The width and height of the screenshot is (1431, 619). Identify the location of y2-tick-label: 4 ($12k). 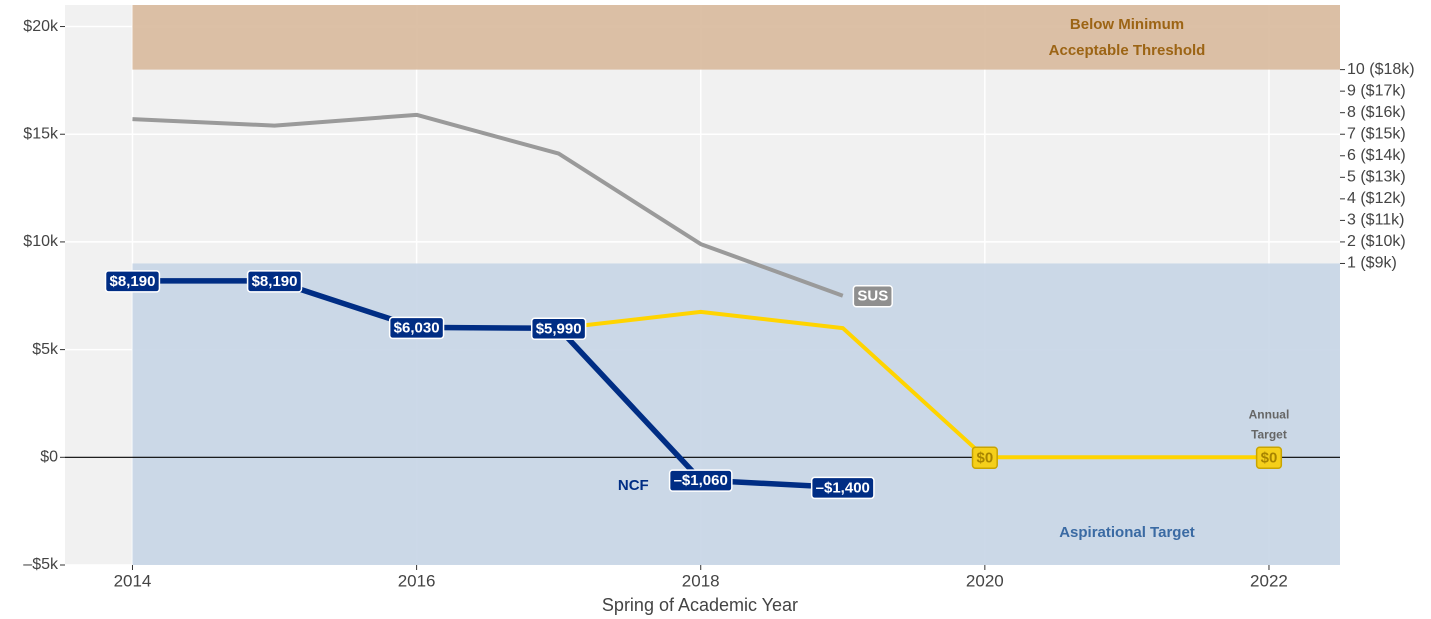
(1376, 198).